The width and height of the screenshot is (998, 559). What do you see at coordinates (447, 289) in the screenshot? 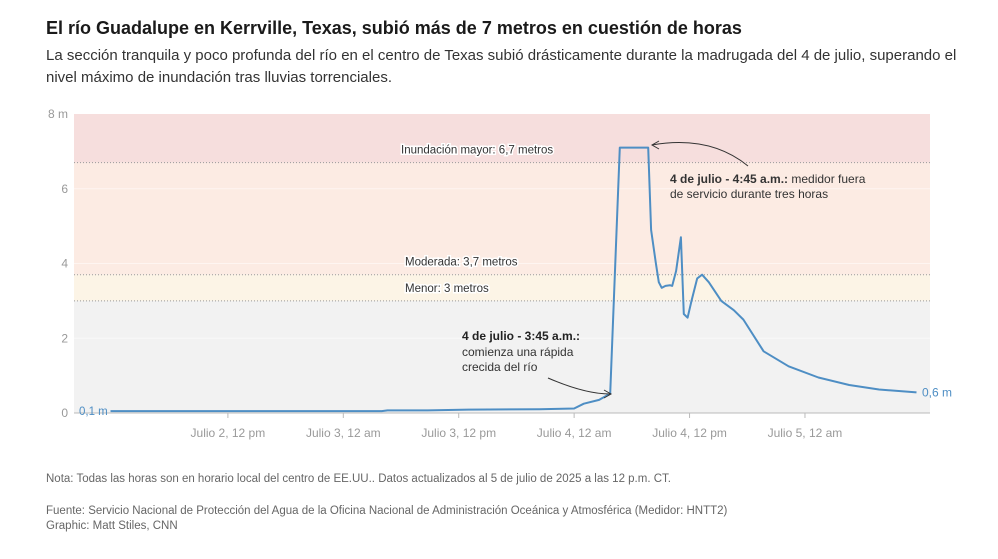
I see `threshold-label: Menor: 3 metros` at bounding box center [447, 289].